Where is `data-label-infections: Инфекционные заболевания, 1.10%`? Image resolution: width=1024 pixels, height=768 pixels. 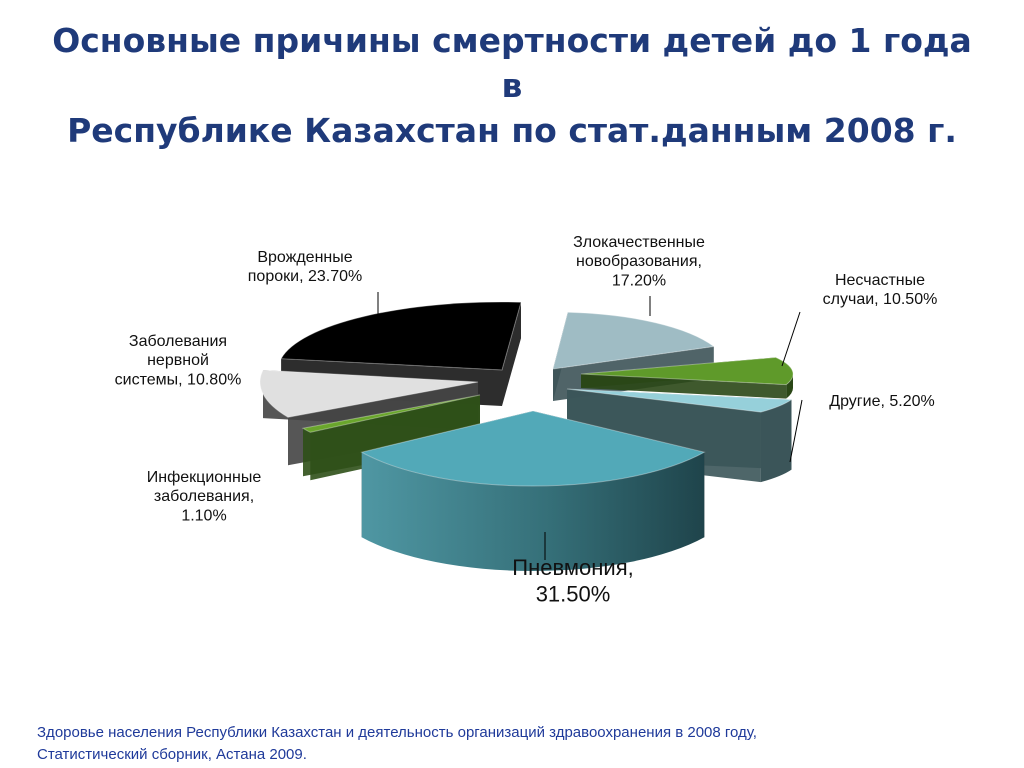
data-label-infections: Инфекционные заболевания, 1.10% is located at coordinates (204, 496).